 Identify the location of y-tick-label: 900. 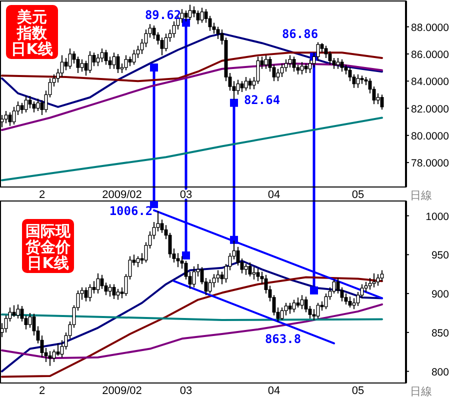
(440, 294).